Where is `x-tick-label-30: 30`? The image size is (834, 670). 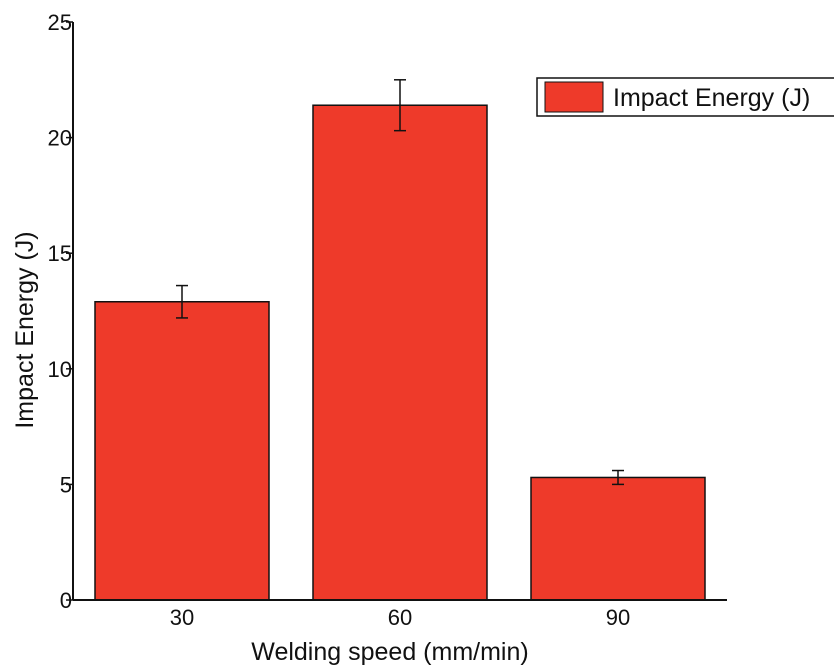
x-tick-label-30: 30 is located at coordinates (182, 617).